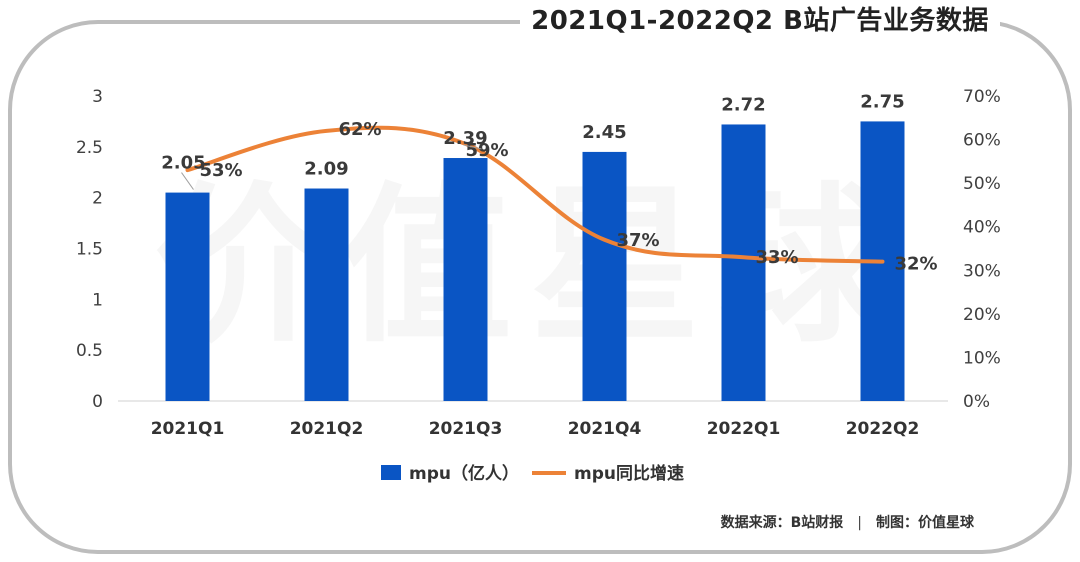 This screenshot has width=1080, height=562. I want to click on y-left-tick-label: 0.5, so click(89, 351).